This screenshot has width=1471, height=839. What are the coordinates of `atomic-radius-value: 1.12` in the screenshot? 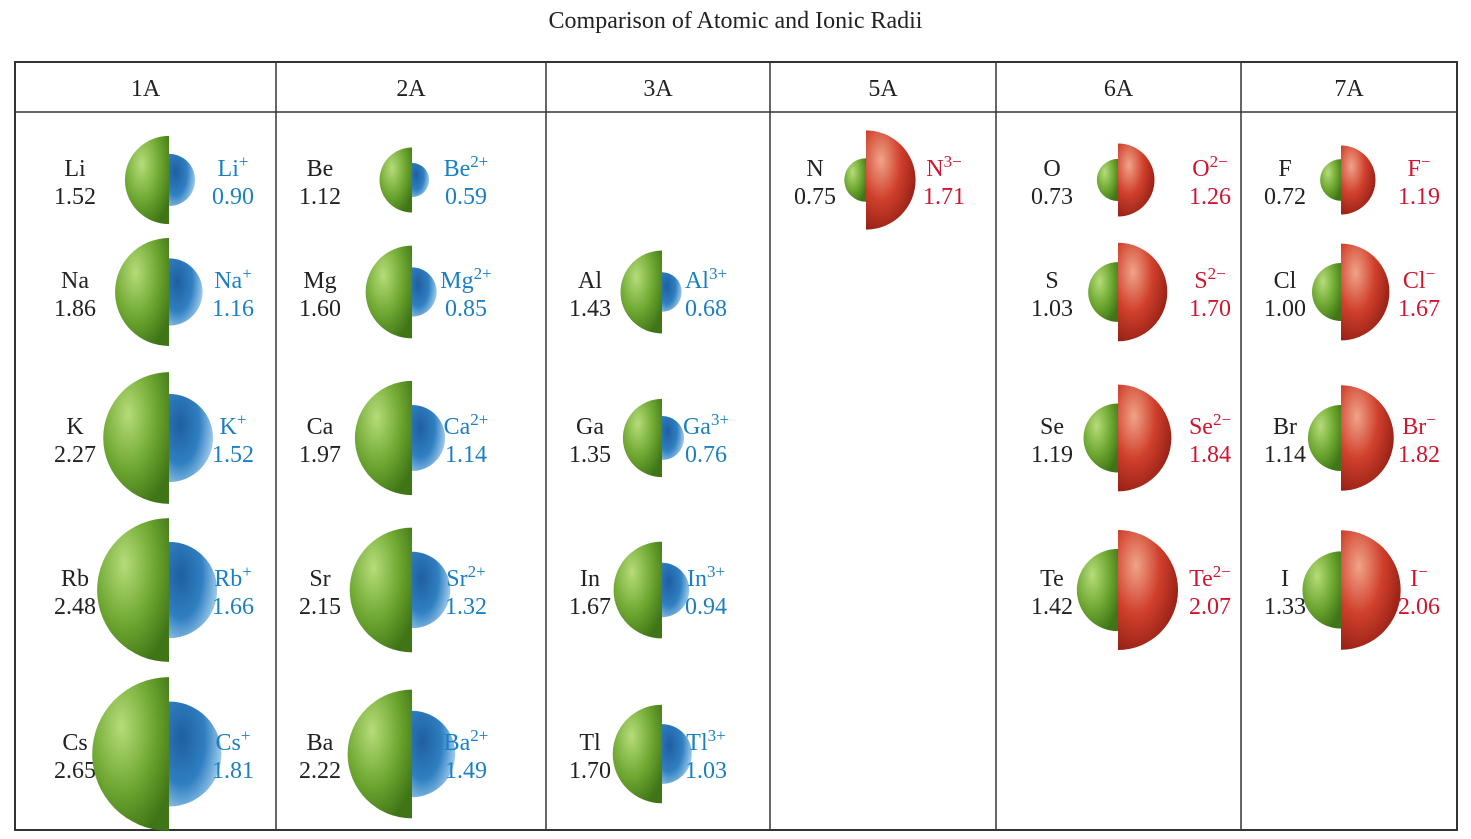 It's located at (320, 197).